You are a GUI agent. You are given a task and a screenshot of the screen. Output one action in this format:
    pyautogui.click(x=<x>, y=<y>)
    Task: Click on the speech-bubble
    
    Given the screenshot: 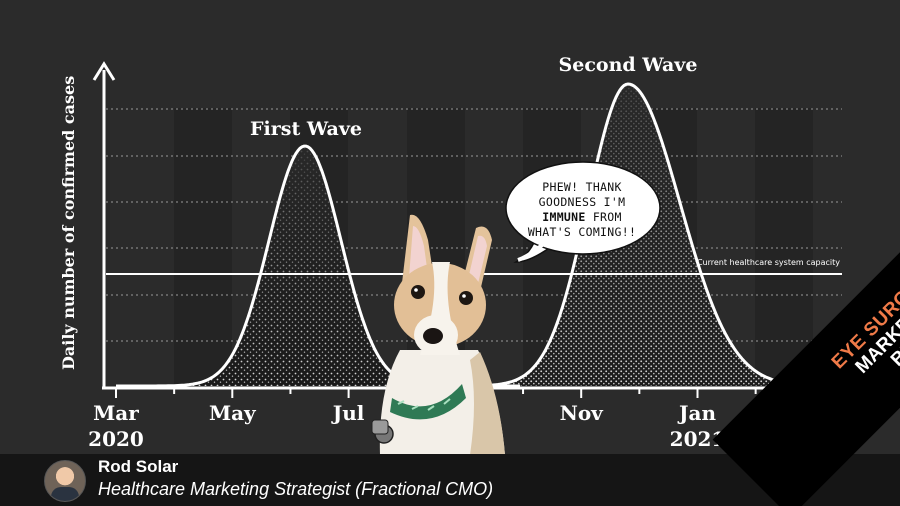 What is the action you would take?
    pyautogui.click(x=583, y=212)
    